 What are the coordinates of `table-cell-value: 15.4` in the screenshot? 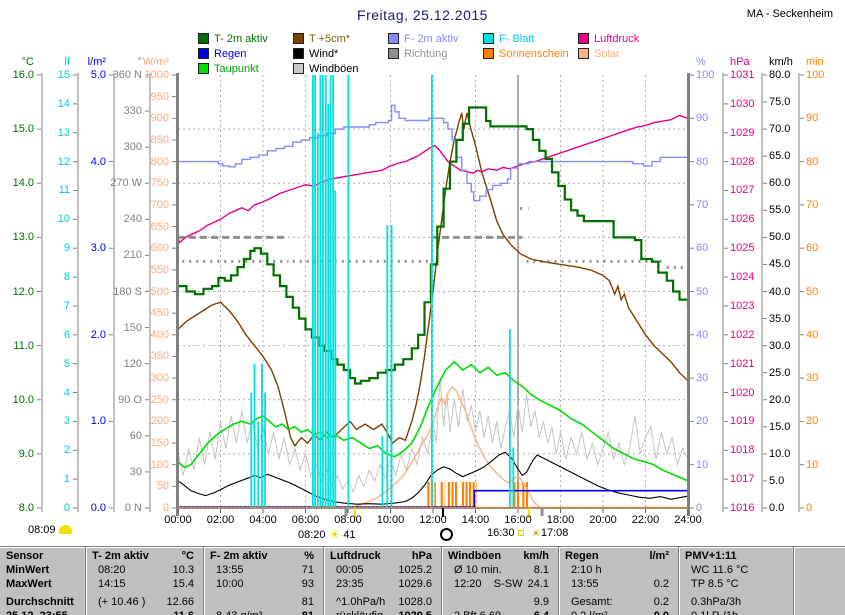 It's located at (183, 584).